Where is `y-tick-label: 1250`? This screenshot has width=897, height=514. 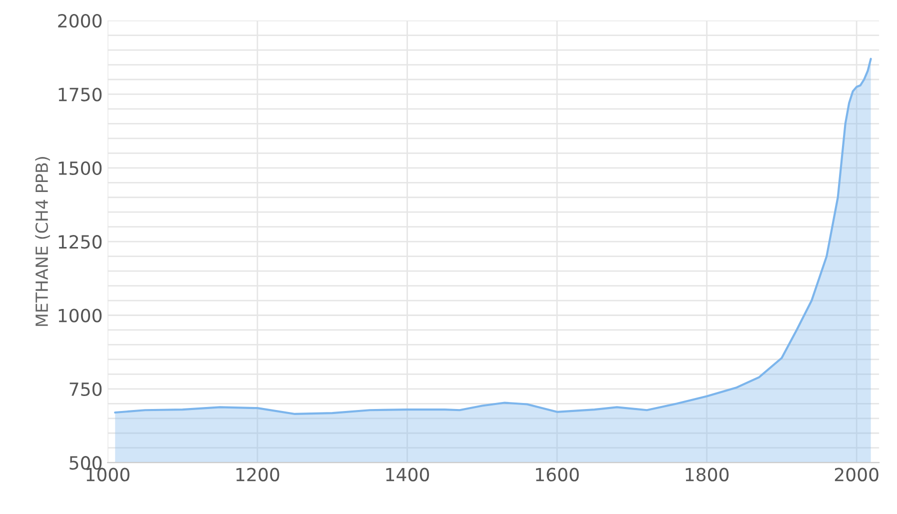
y-tick-label: 1250 is located at coordinates (80, 242).